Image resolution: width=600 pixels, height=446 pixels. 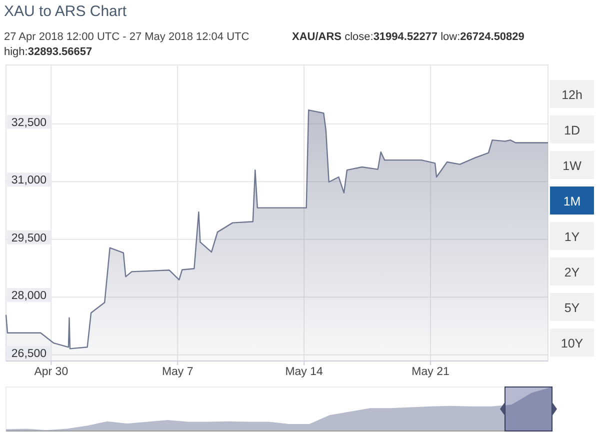 What do you see at coordinates (392, 37) in the screenshot?
I see `text: close:31994.52277` at bounding box center [392, 37].